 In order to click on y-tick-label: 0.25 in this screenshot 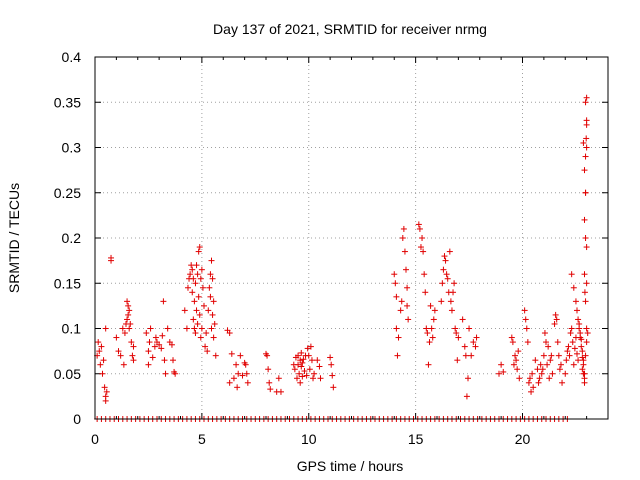, I will do `click(67, 193)`.